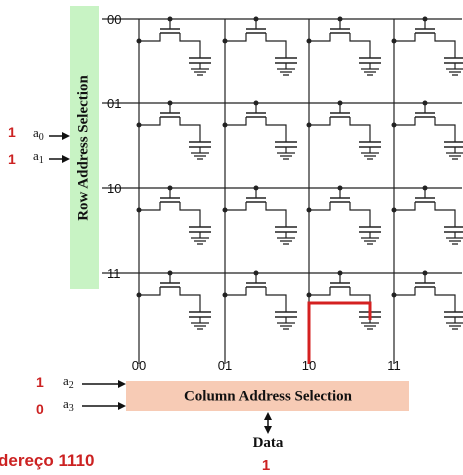 The image size is (463, 475). What do you see at coordinates (114, 188) in the screenshot?
I see `row-address-label: 10` at bounding box center [114, 188].